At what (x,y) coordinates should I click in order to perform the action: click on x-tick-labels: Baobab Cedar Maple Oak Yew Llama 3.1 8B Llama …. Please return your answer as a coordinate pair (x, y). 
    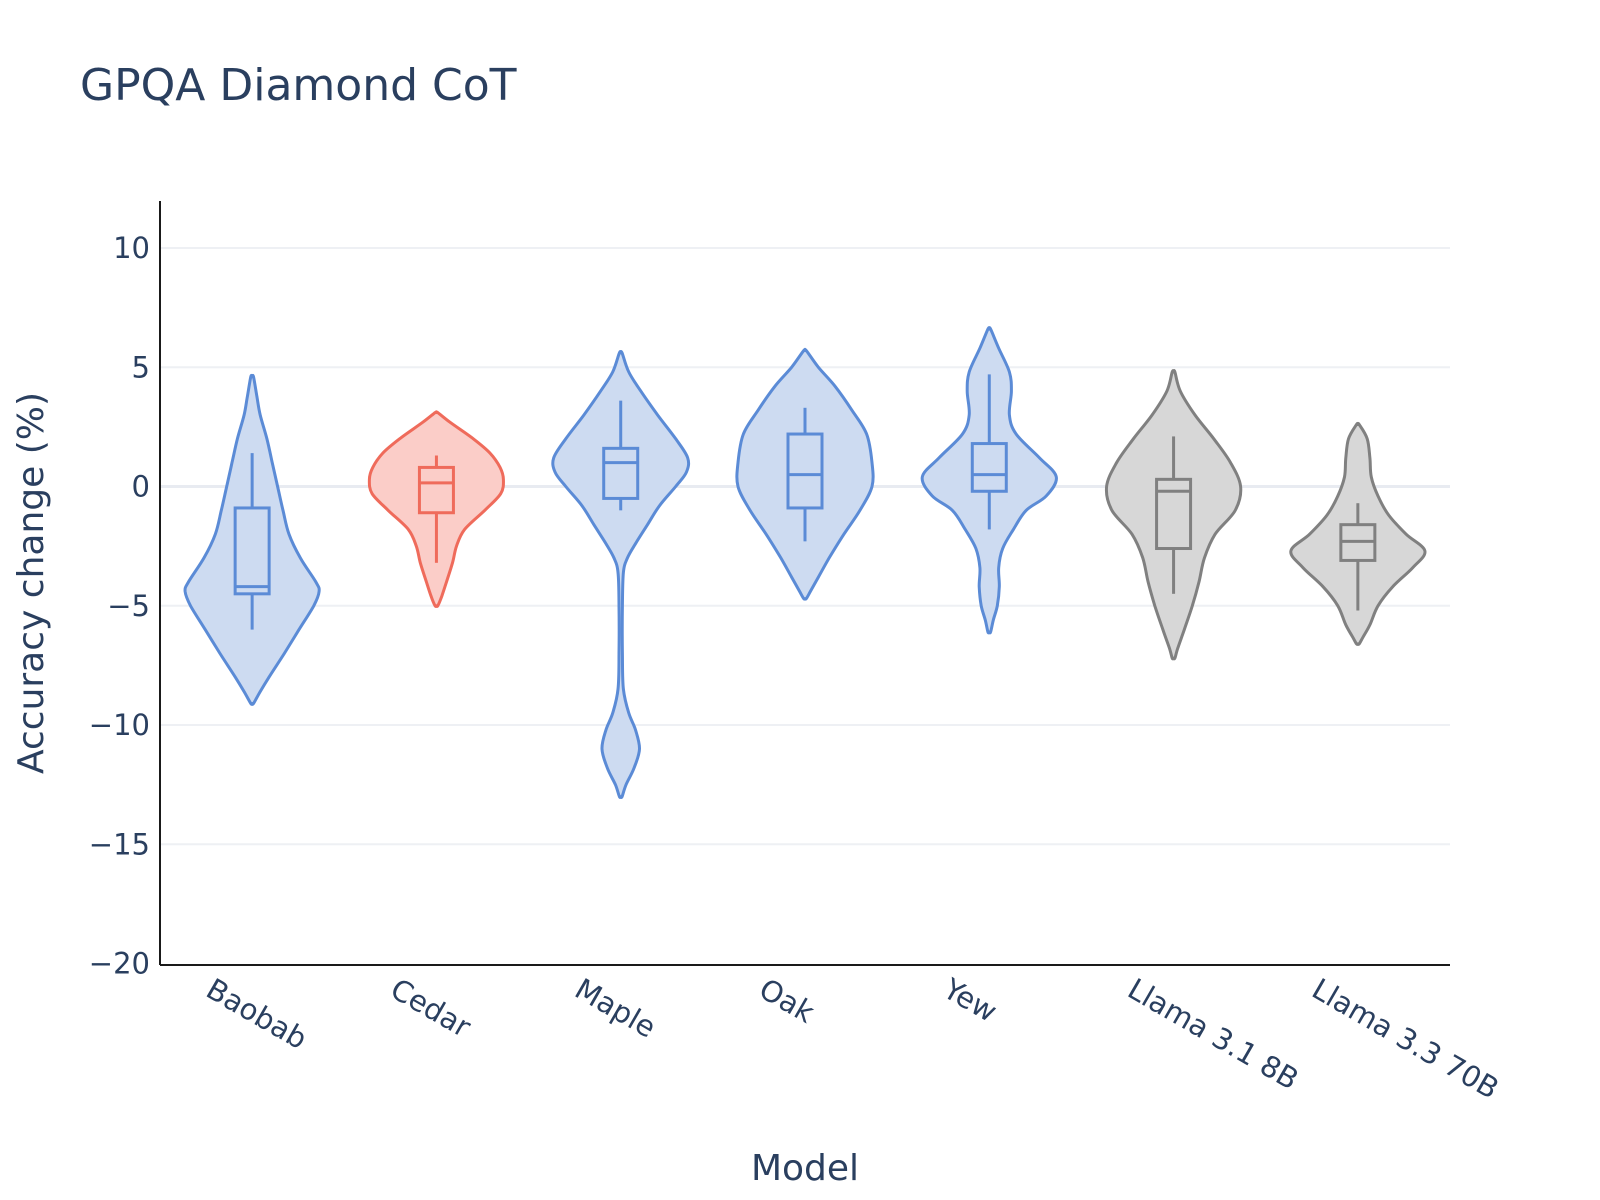
    Looking at the image, I should click on (853, 1038).